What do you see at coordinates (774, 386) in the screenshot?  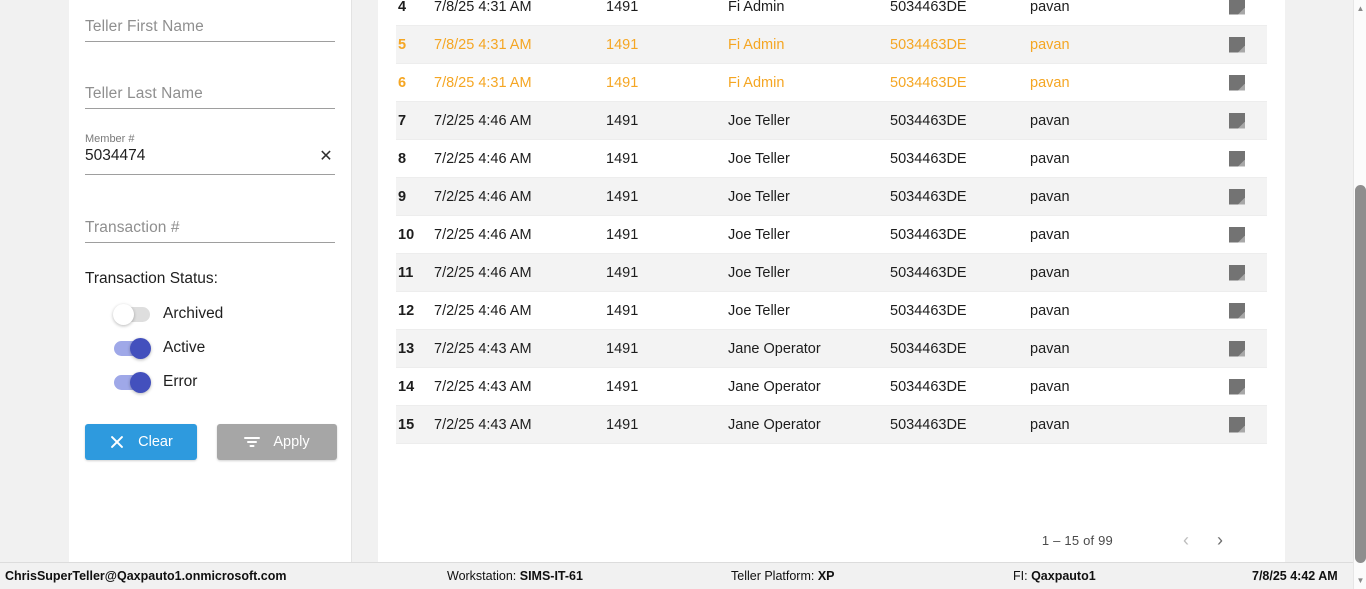 I see `cell-user: Jane Operator` at bounding box center [774, 386].